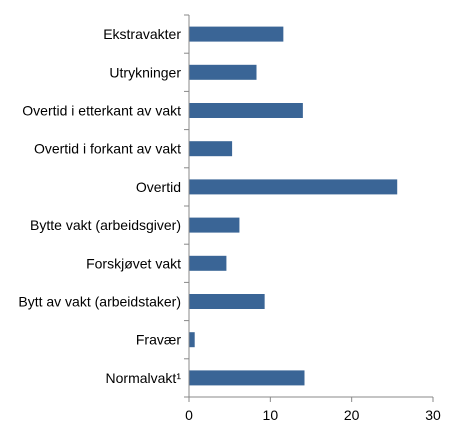 Image resolution: width=450 pixels, height=443 pixels. I want to click on x-tick-label: 10, so click(271, 415).